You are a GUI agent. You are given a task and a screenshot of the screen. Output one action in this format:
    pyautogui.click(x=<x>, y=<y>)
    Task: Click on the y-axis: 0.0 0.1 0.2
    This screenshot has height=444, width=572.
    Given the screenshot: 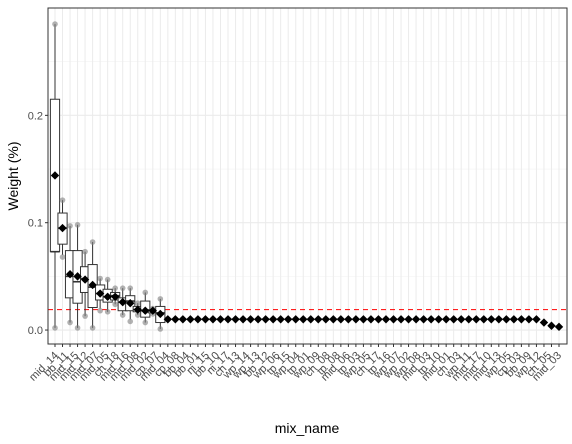 What is the action you would take?
    pyautogui.click(x=38, y=223)
    